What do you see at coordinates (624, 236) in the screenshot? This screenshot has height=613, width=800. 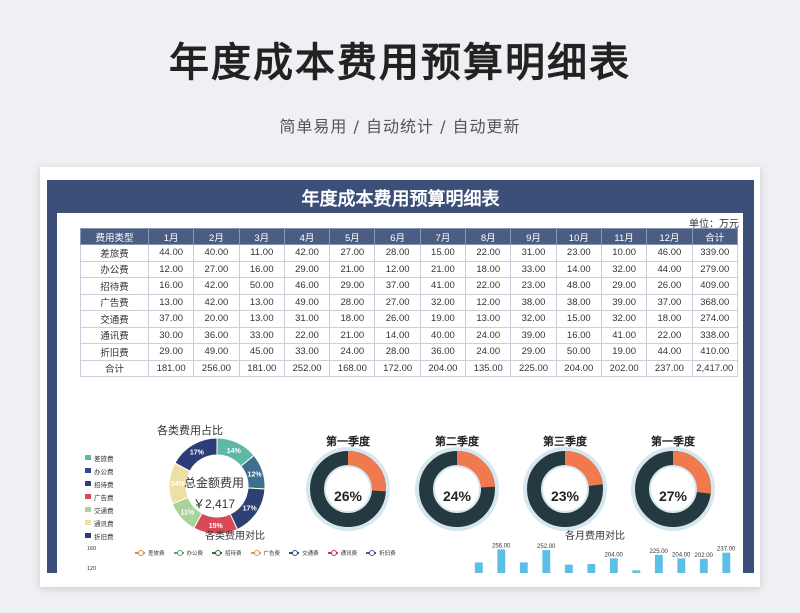 I see `column-header: 11月` at bounding box center [624, 236].